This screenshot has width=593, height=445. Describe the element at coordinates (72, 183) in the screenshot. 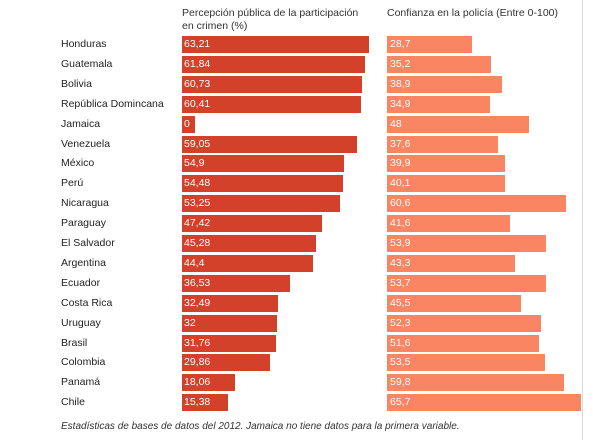

I see `country-label: Perú` at that location.